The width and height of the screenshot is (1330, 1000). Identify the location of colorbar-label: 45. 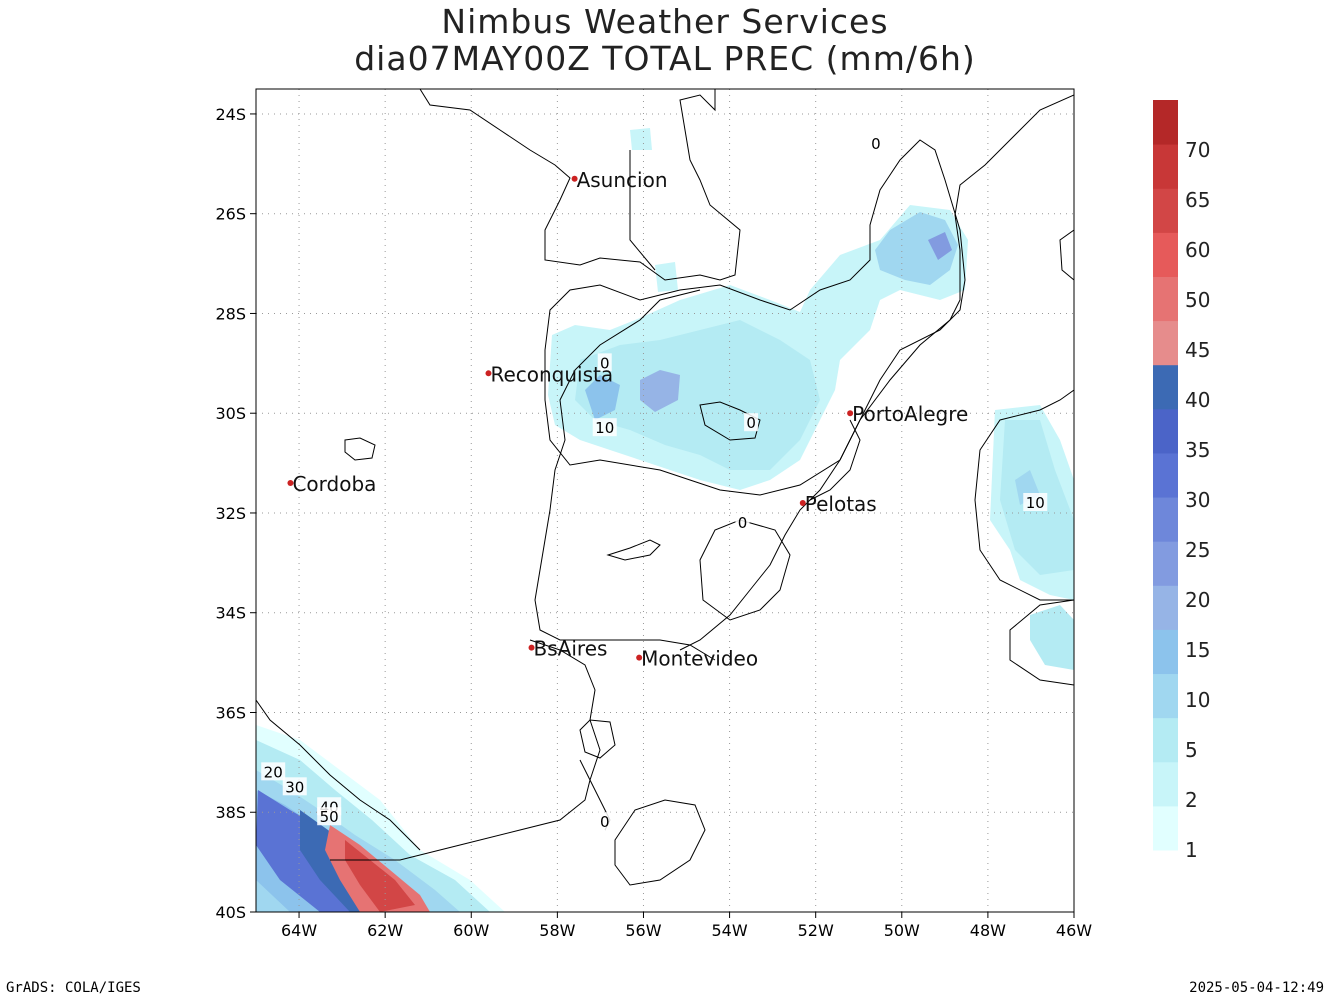
(1197, 350).